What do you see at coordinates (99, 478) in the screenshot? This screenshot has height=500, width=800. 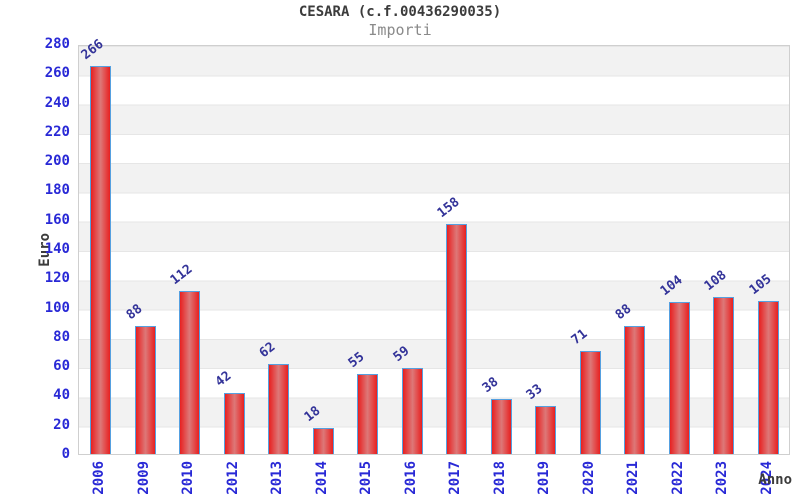 I see `x-tick-label: 2006` at bounding box center [99, 478].